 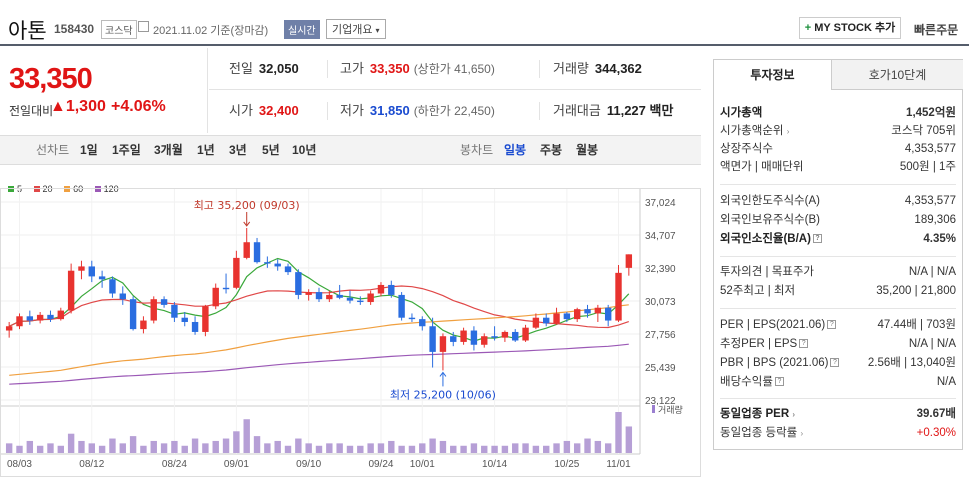 I want to click on dividend-label: 배당수익률?, so click(x=752, y=382).